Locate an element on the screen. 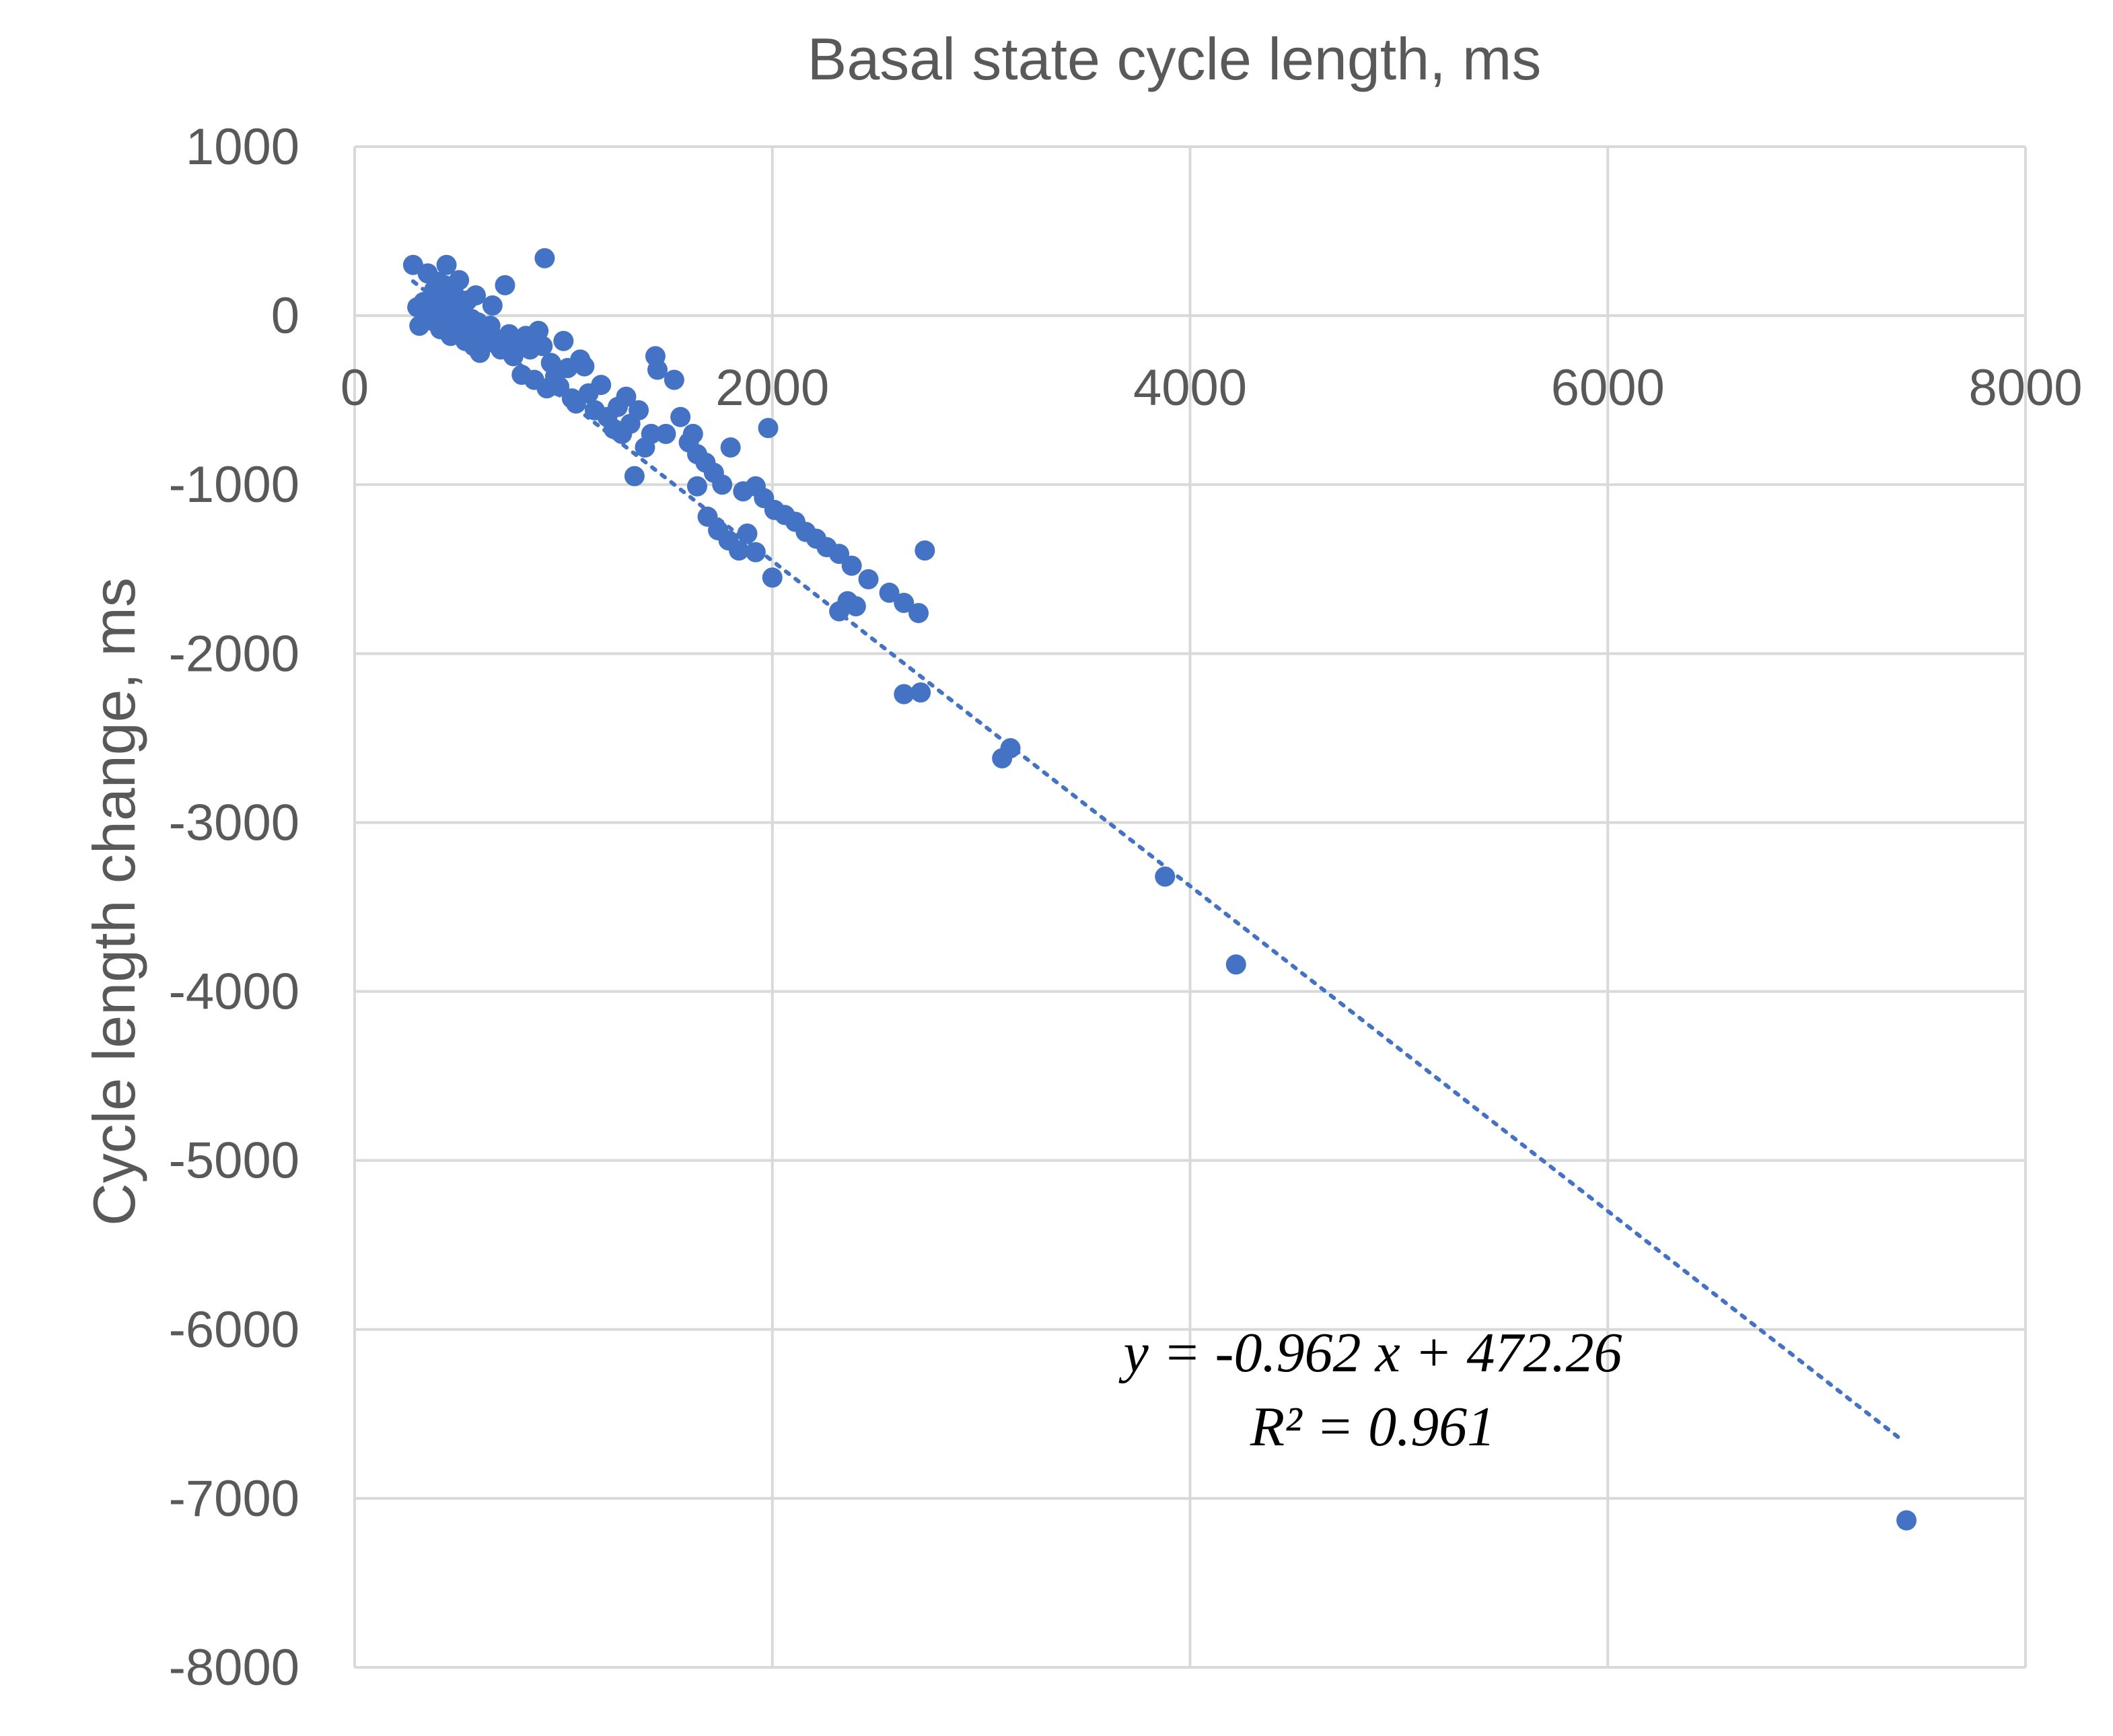 The height and width of the screenshot is (1736, 2113). chart-title: Basal state cycle length, ms is located at coordinates (1175, 59).